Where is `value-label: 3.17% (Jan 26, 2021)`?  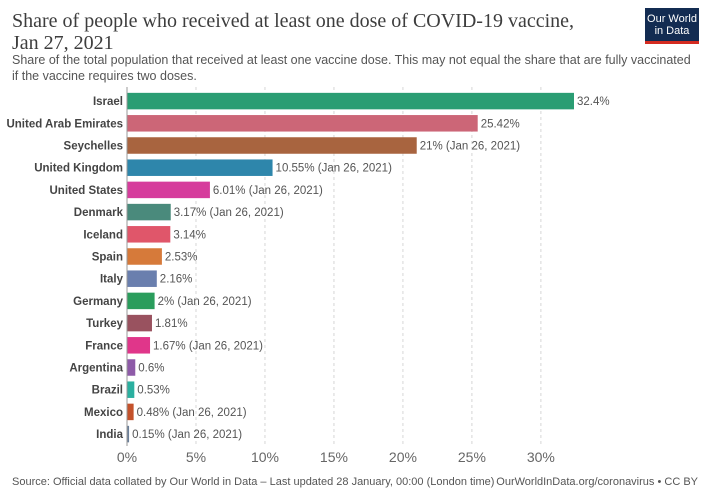 value-label: 3.17% (Jan 26, 2021) is located at coordinates (229, 213).